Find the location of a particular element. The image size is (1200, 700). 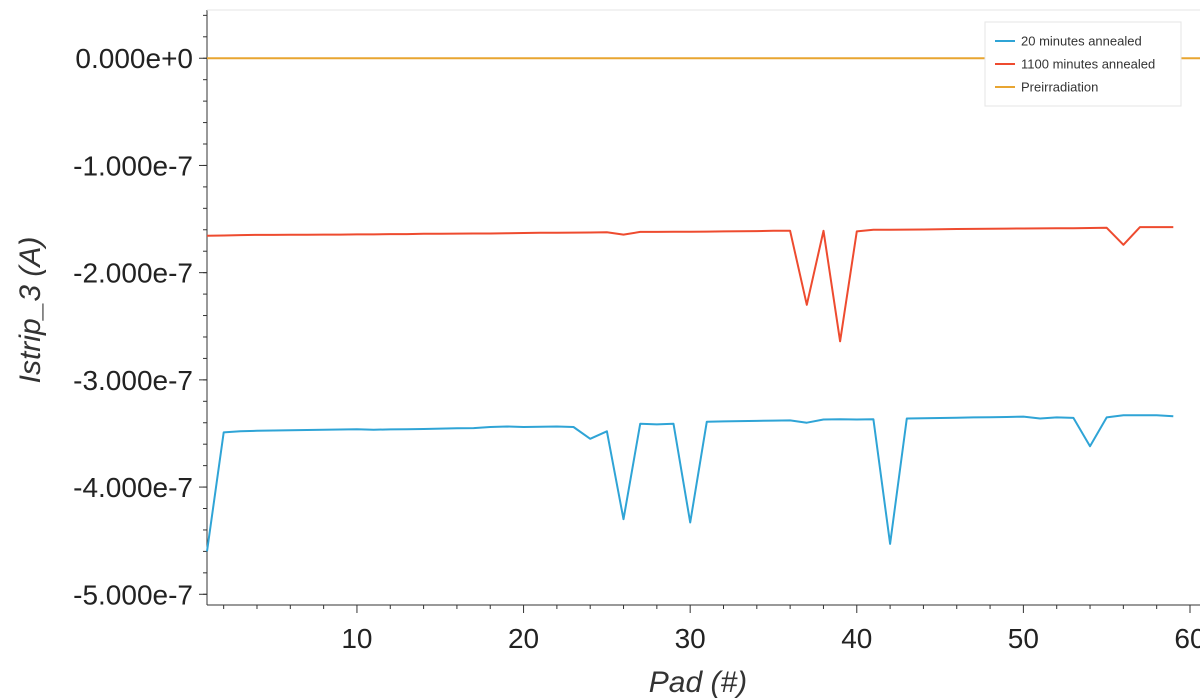

x-tick-label: 50 is located at coordinates (1023, 638).